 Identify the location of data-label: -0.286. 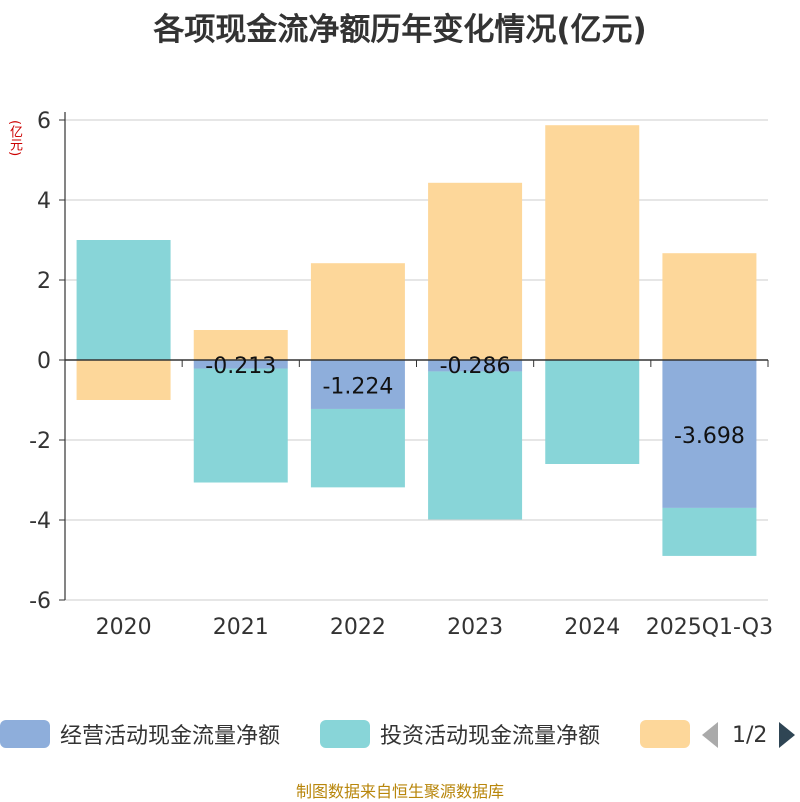
(475, 366).